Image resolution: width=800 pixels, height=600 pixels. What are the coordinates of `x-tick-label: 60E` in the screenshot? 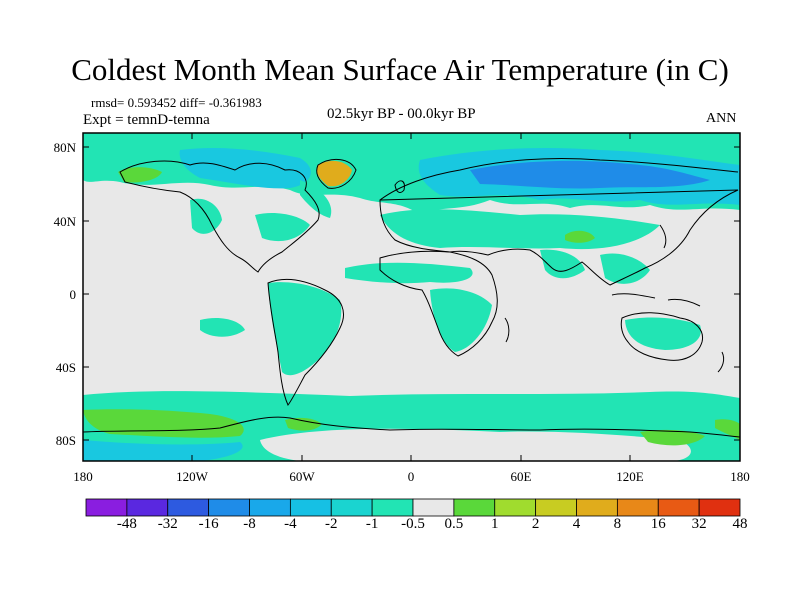 It's located at (521, 476).